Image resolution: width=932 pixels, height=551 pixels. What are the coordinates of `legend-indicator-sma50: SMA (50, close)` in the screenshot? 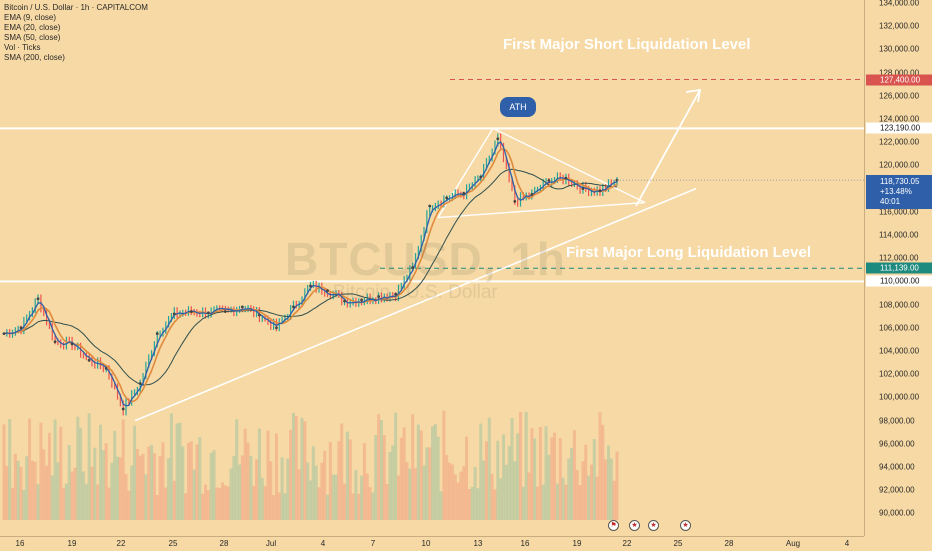 It's located at (32, 37).